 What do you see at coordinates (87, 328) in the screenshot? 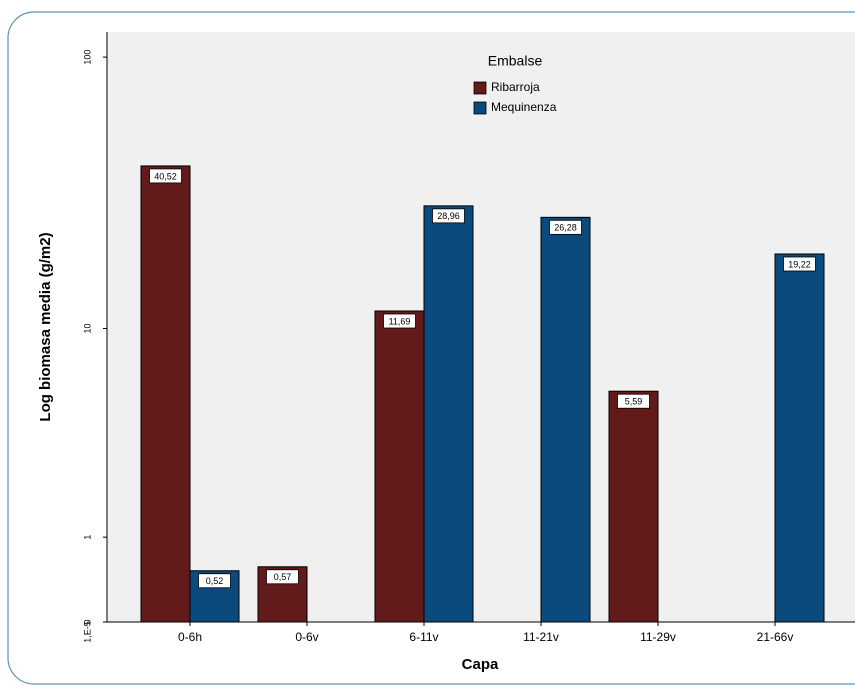
I see `y-tick-label: 10` at bounding box center [87, 328].